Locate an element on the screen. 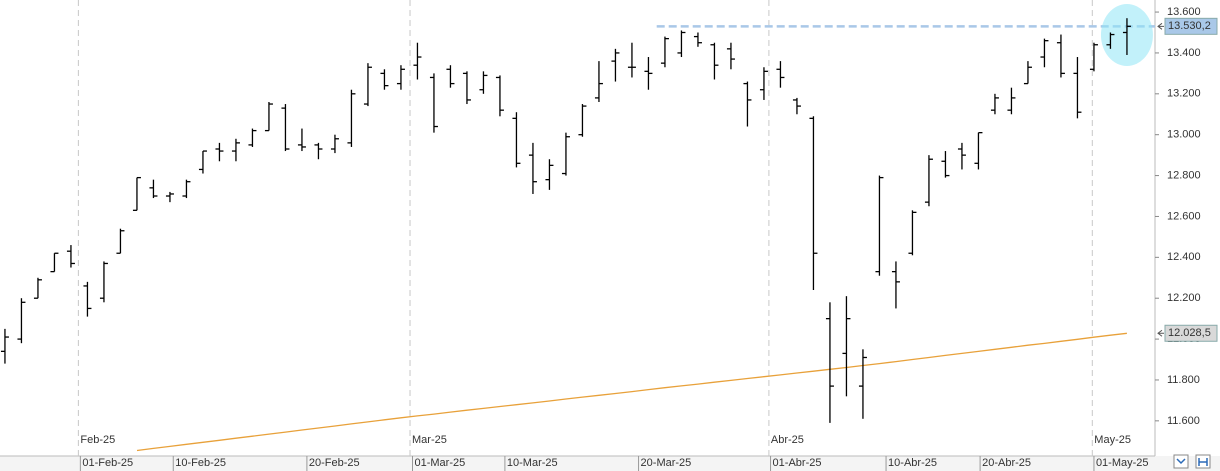 This screenshot has width=1220, height=471. y-tick-label: 13.200 is located at coordinates (1184, 94).